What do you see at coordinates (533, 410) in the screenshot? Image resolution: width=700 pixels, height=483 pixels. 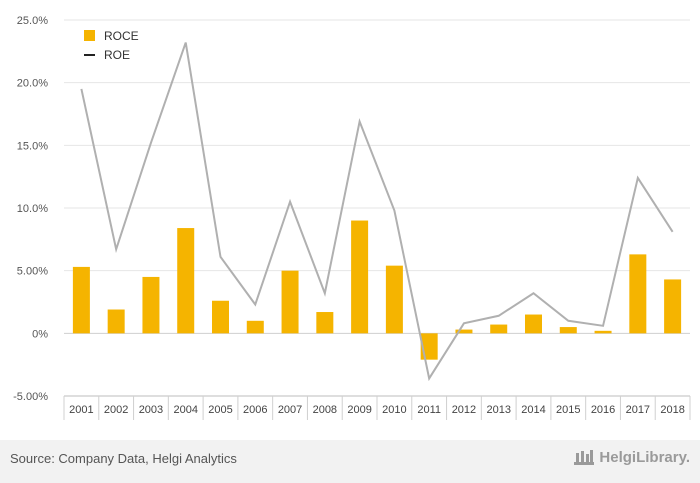 I see `x-tick-label: 2014` at bounding box center [533, 410].